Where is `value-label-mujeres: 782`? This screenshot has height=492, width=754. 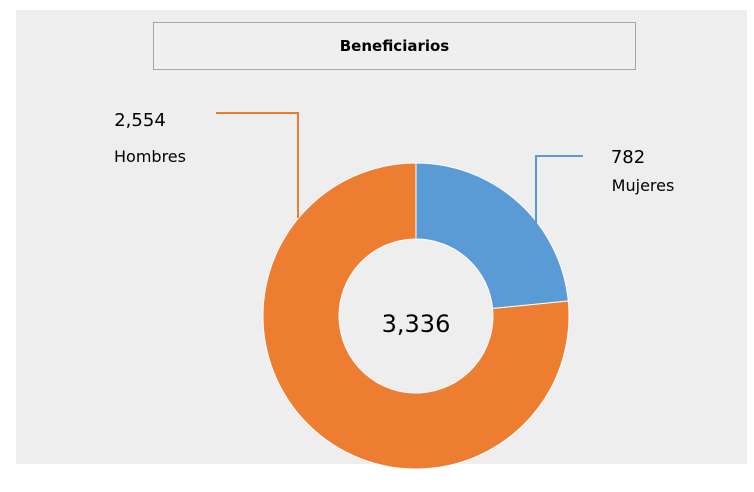 value-label-mujeres: 782 is located at coordinates (628, 157).